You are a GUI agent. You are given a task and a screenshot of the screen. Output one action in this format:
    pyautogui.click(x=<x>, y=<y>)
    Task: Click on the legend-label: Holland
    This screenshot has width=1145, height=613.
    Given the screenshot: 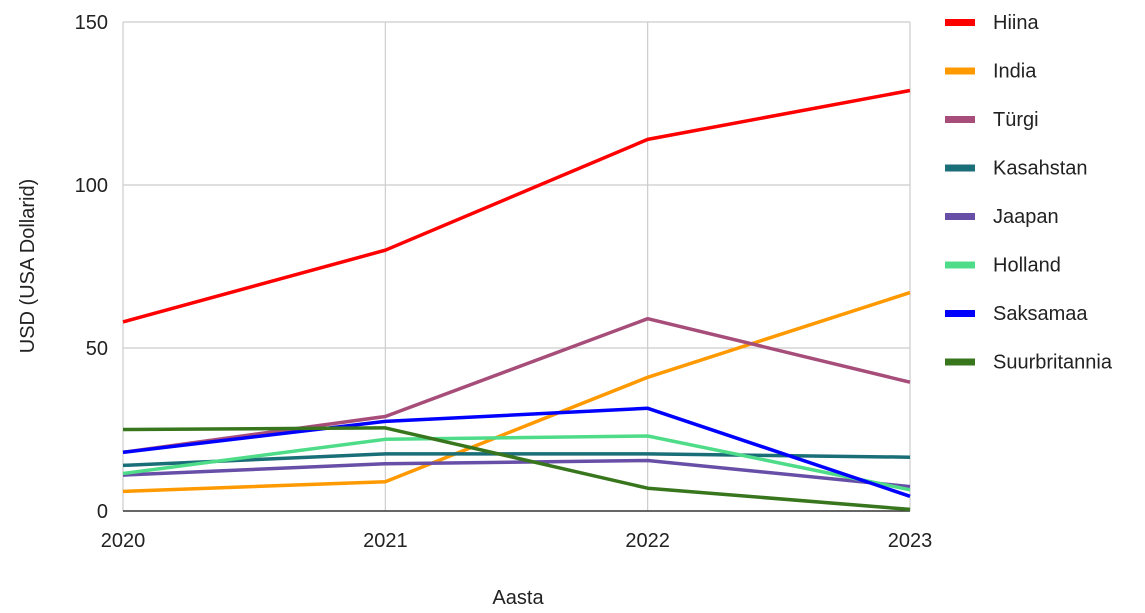 What is the action you would take?
    pyautogui.click(x=1027, y=266)
    